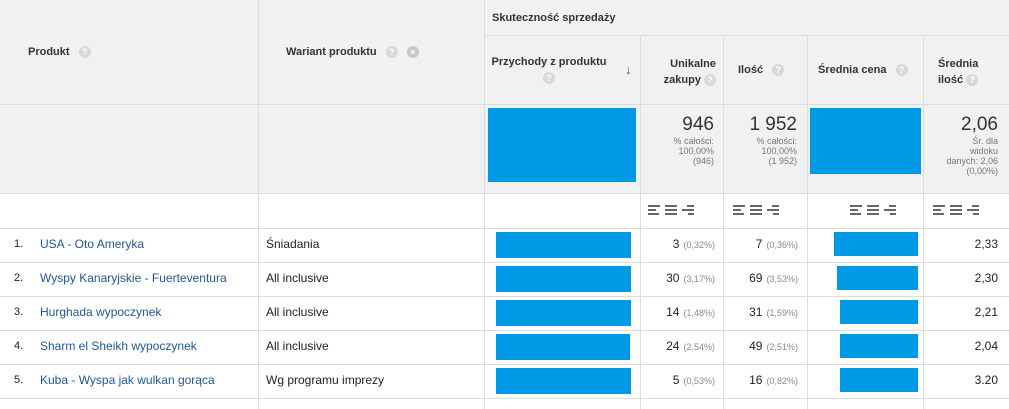 Image resolution: width=1009 pixels, height=409 pixels. I want to click on total-note: danych: 2,06, so click(972, 161).